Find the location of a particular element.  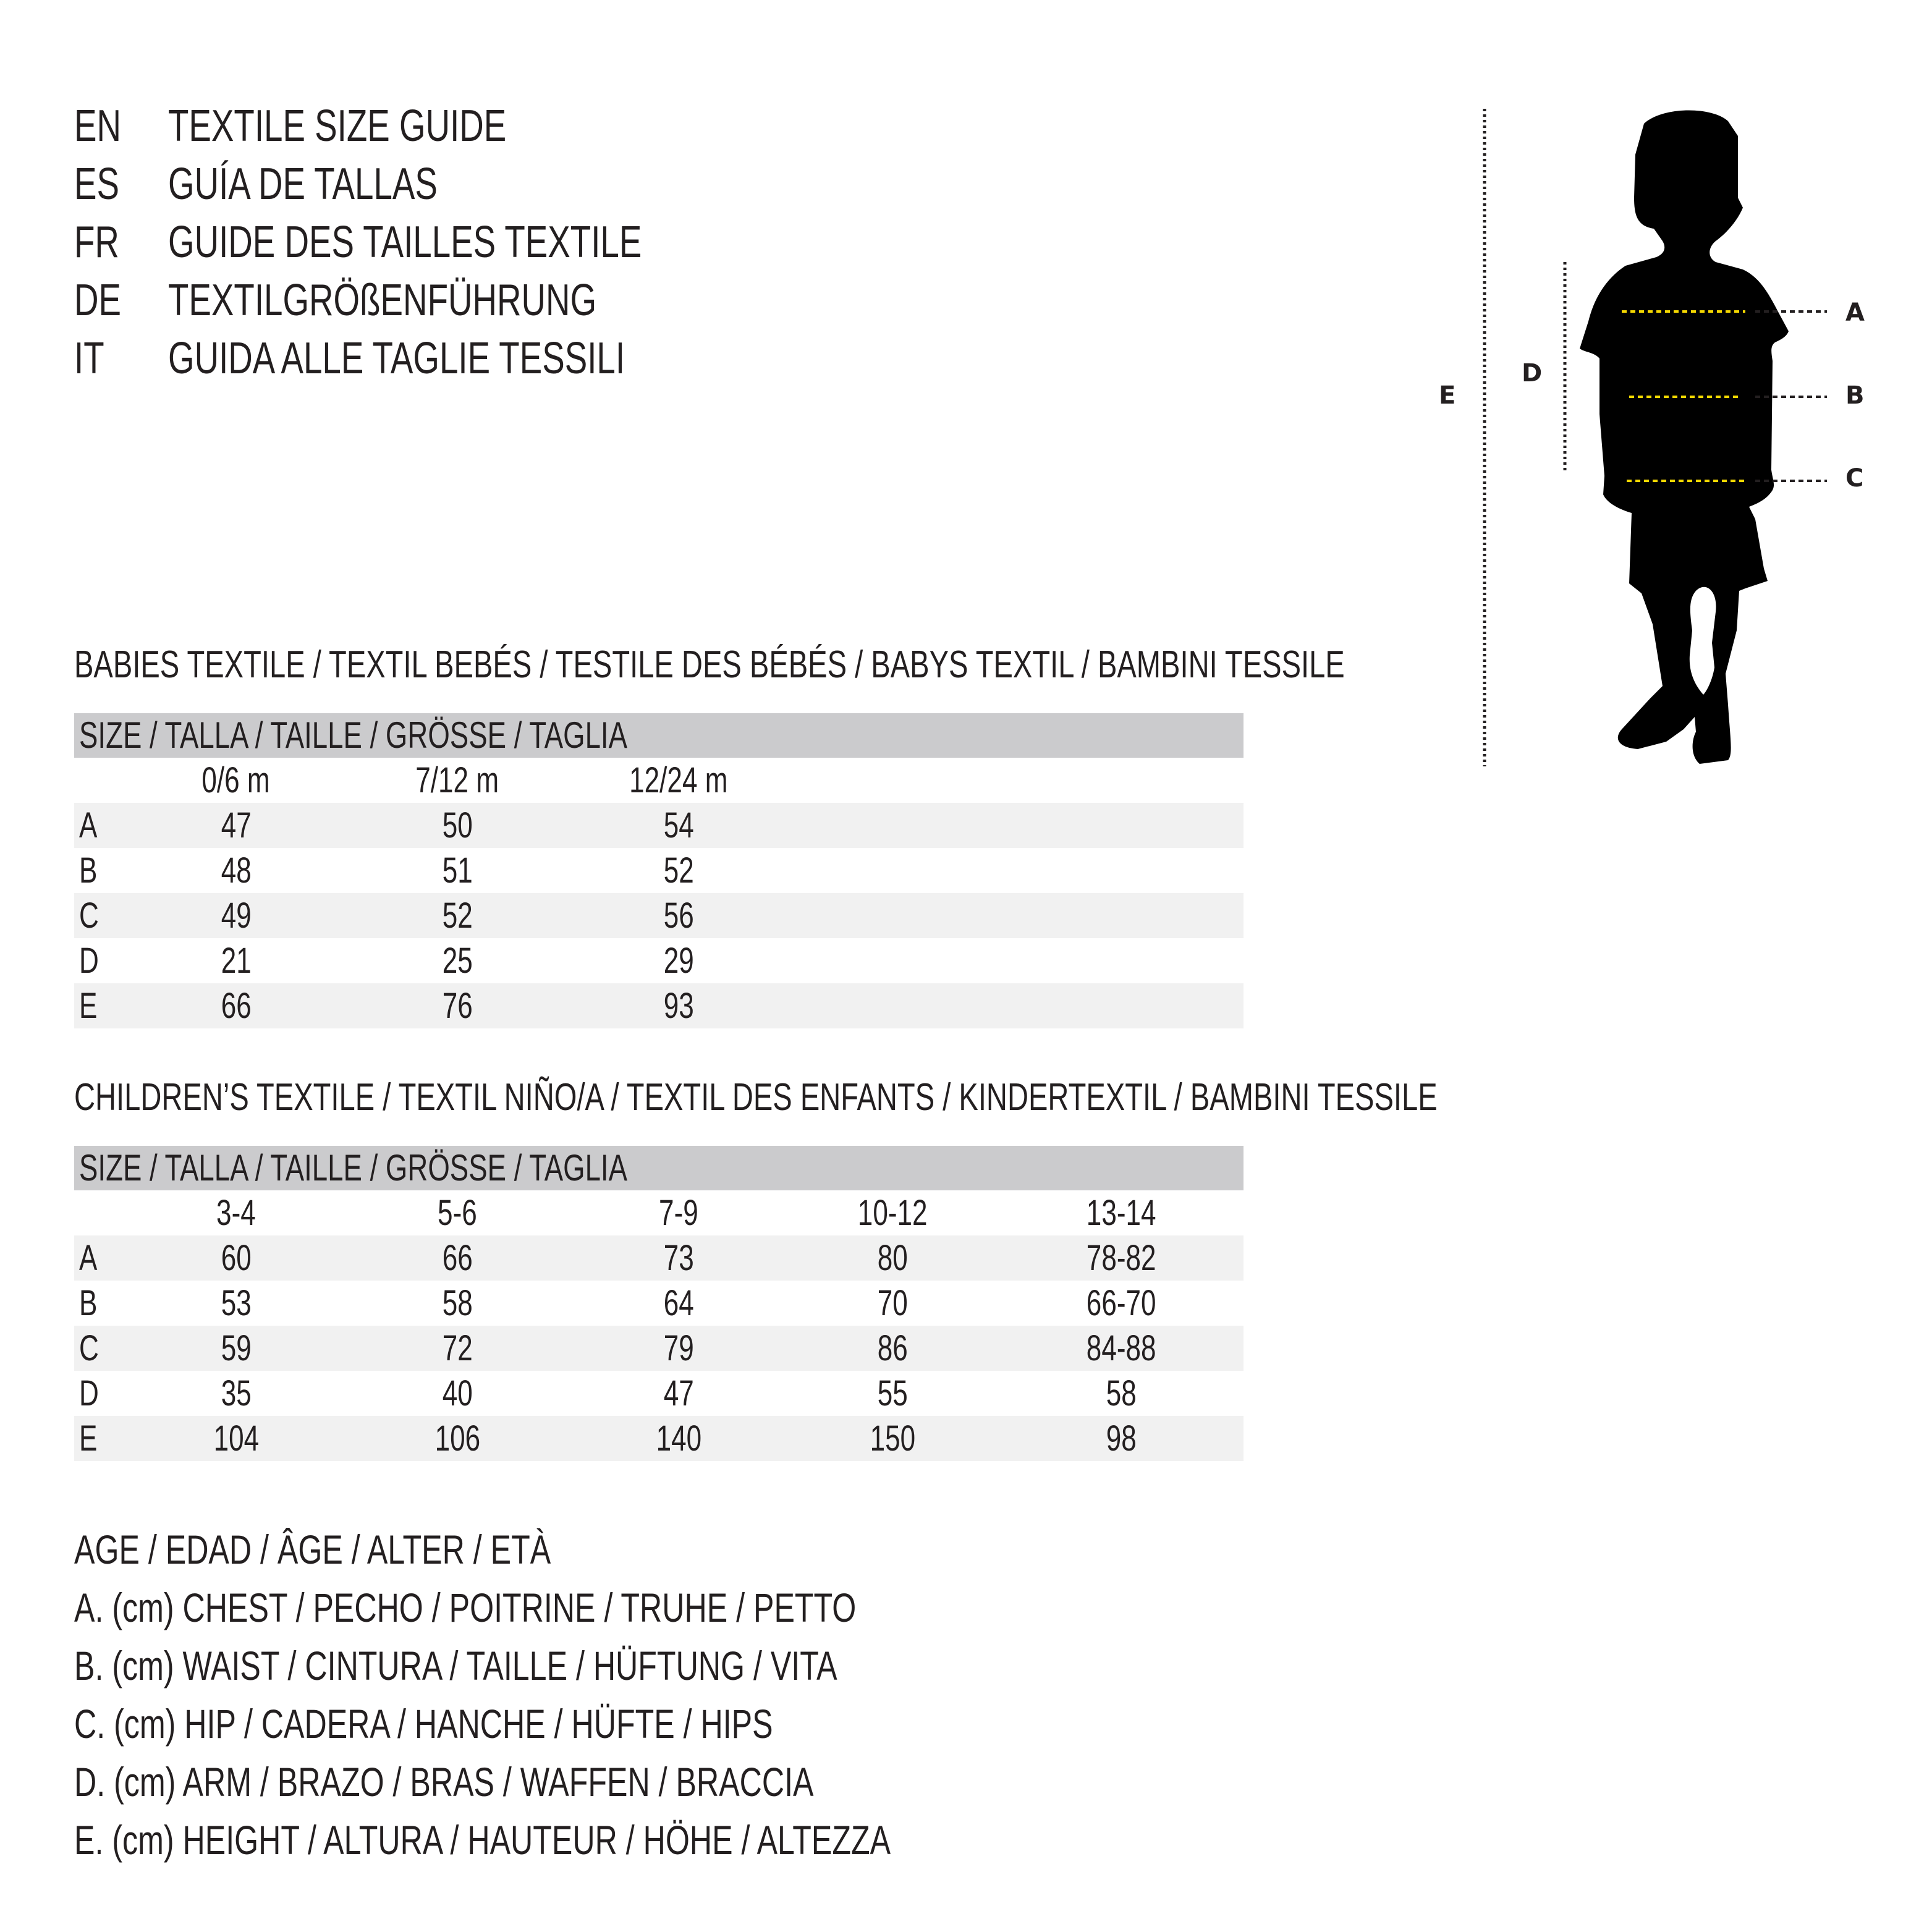

table-cell-text: 54 is located at coordinates (678, 825).